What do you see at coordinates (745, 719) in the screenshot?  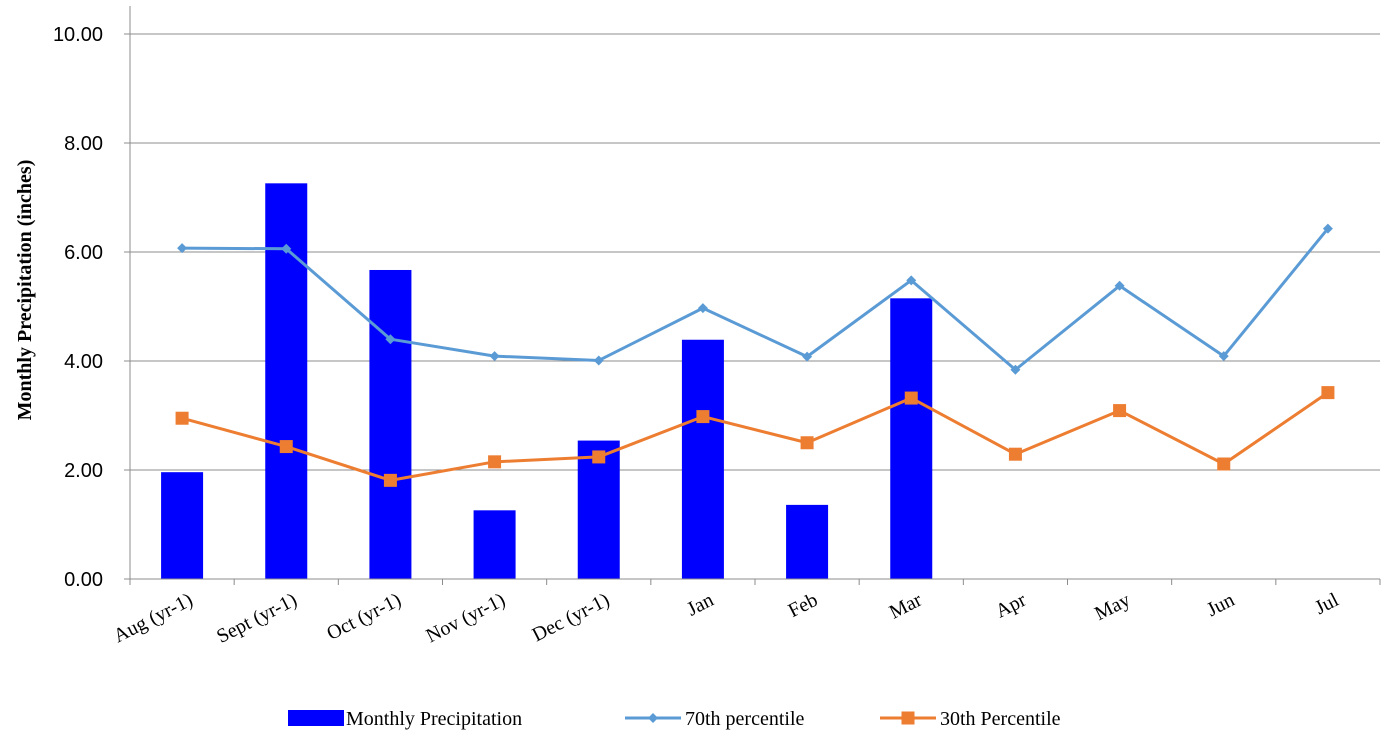 I see `legend-label: 70th percentile` at bounding box center [745, 719].